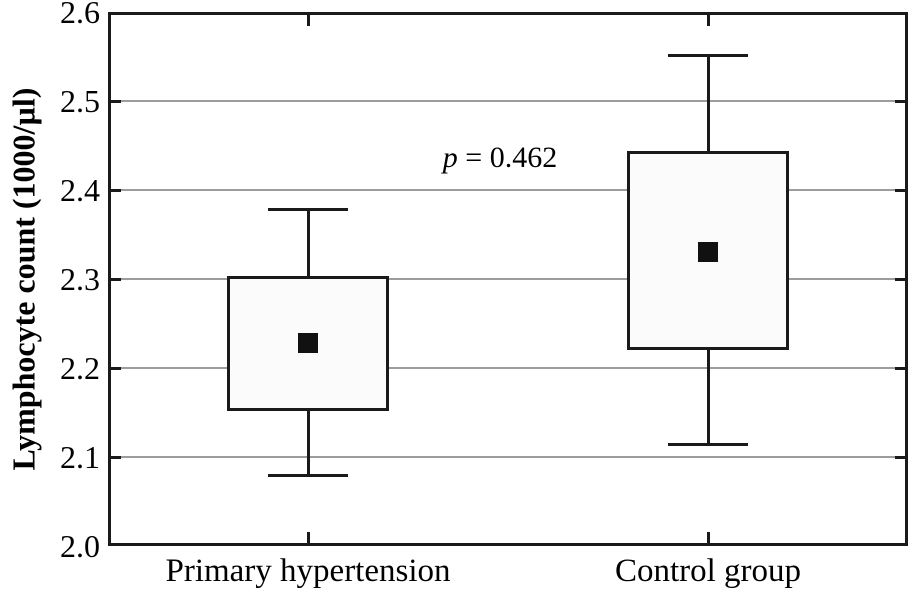 Image resolution: width=912 pixels, height=597 pixels. I want to click on x-category-label: Primary hypertension, so click(308, 571).